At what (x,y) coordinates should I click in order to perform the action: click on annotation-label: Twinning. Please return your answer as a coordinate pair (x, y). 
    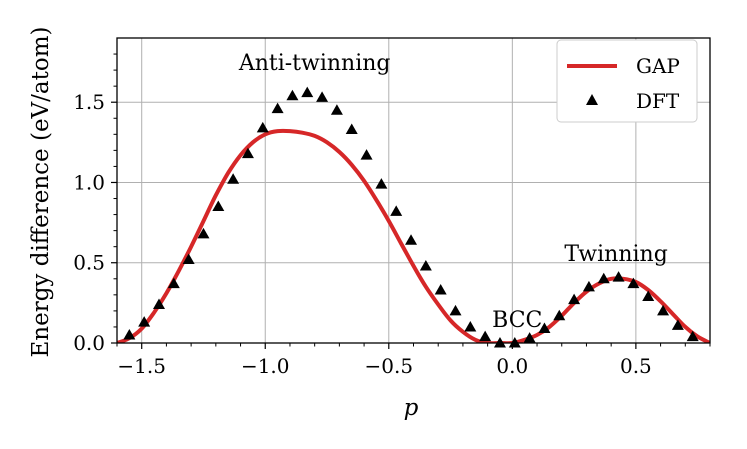
    Looking at the image, I should click on (615, 254).